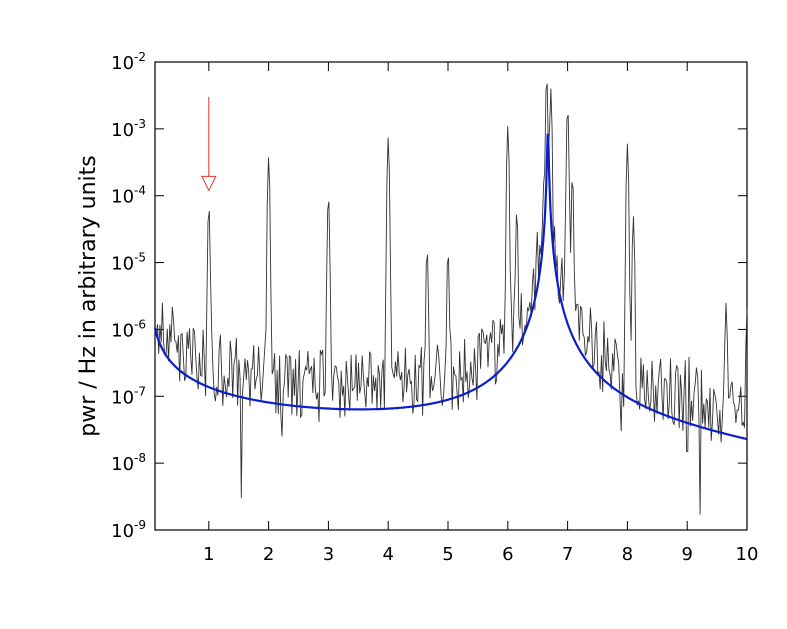 The width and height of the screenshot is (787, 629). What do you see at coordinates (128, 329) in the screenshot?
I see `y-tick-label: 10⁻⁶` at bounding box center [128, 329].